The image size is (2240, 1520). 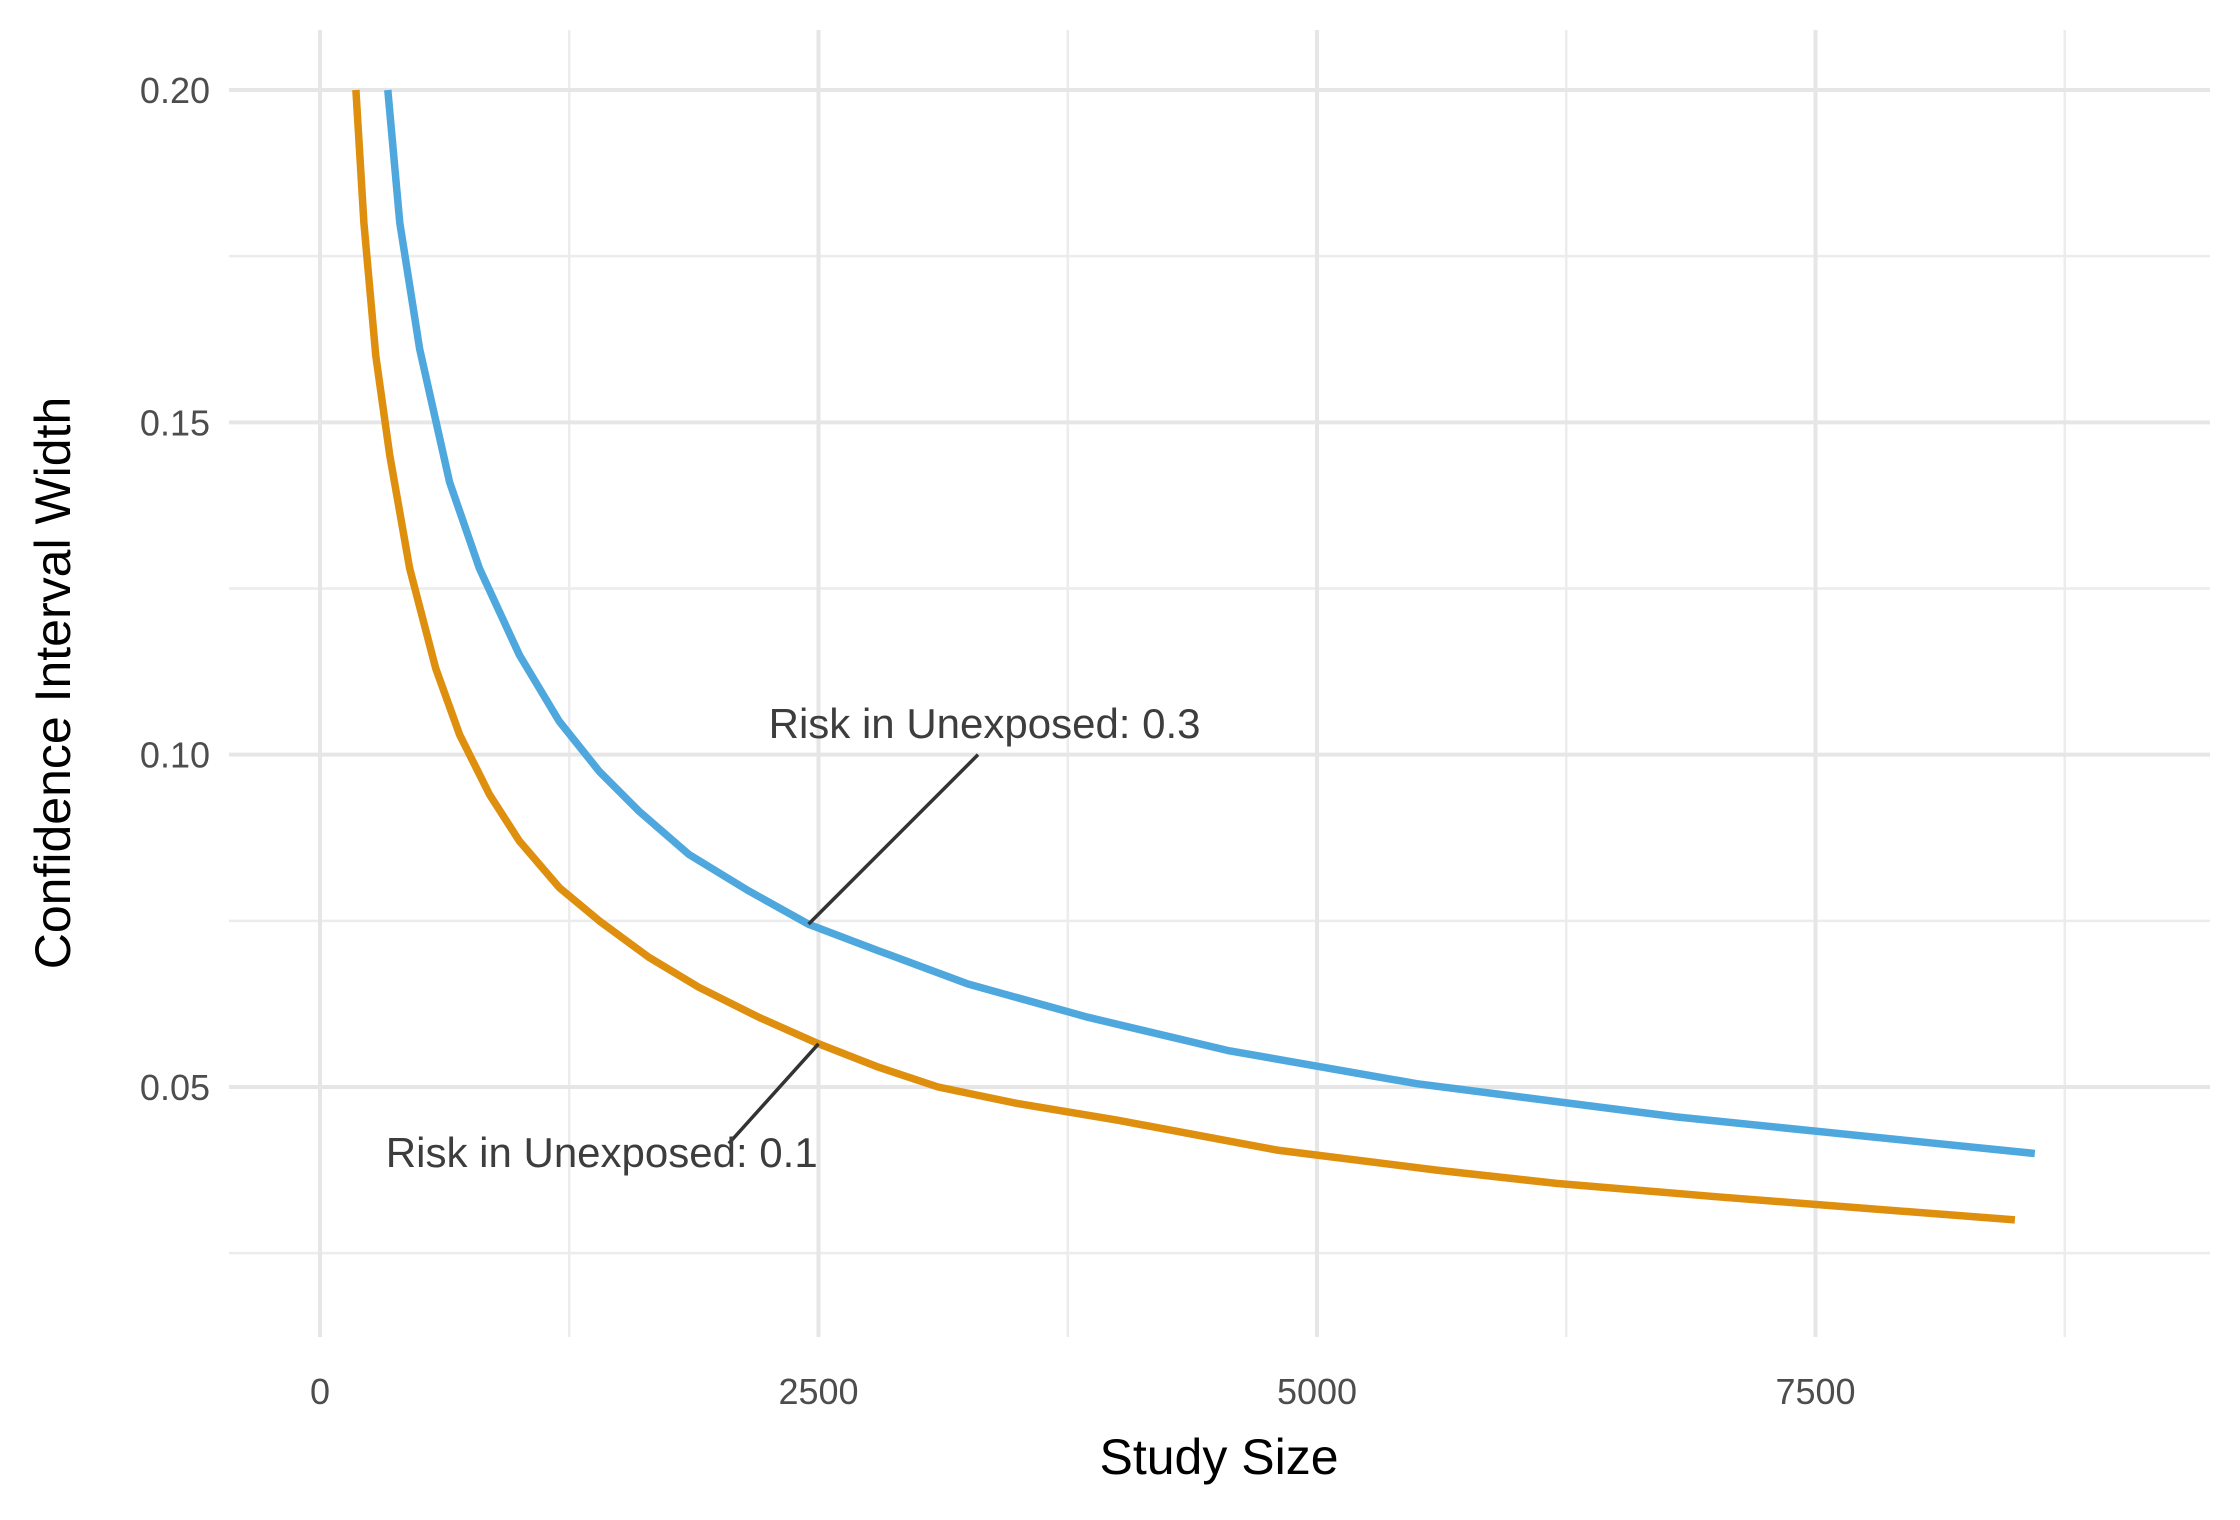 What do you see at coordinates (1815, 1391) in the screenshot?
I see `x-tick-label: 7500` at bounding box center [1815, 1391].